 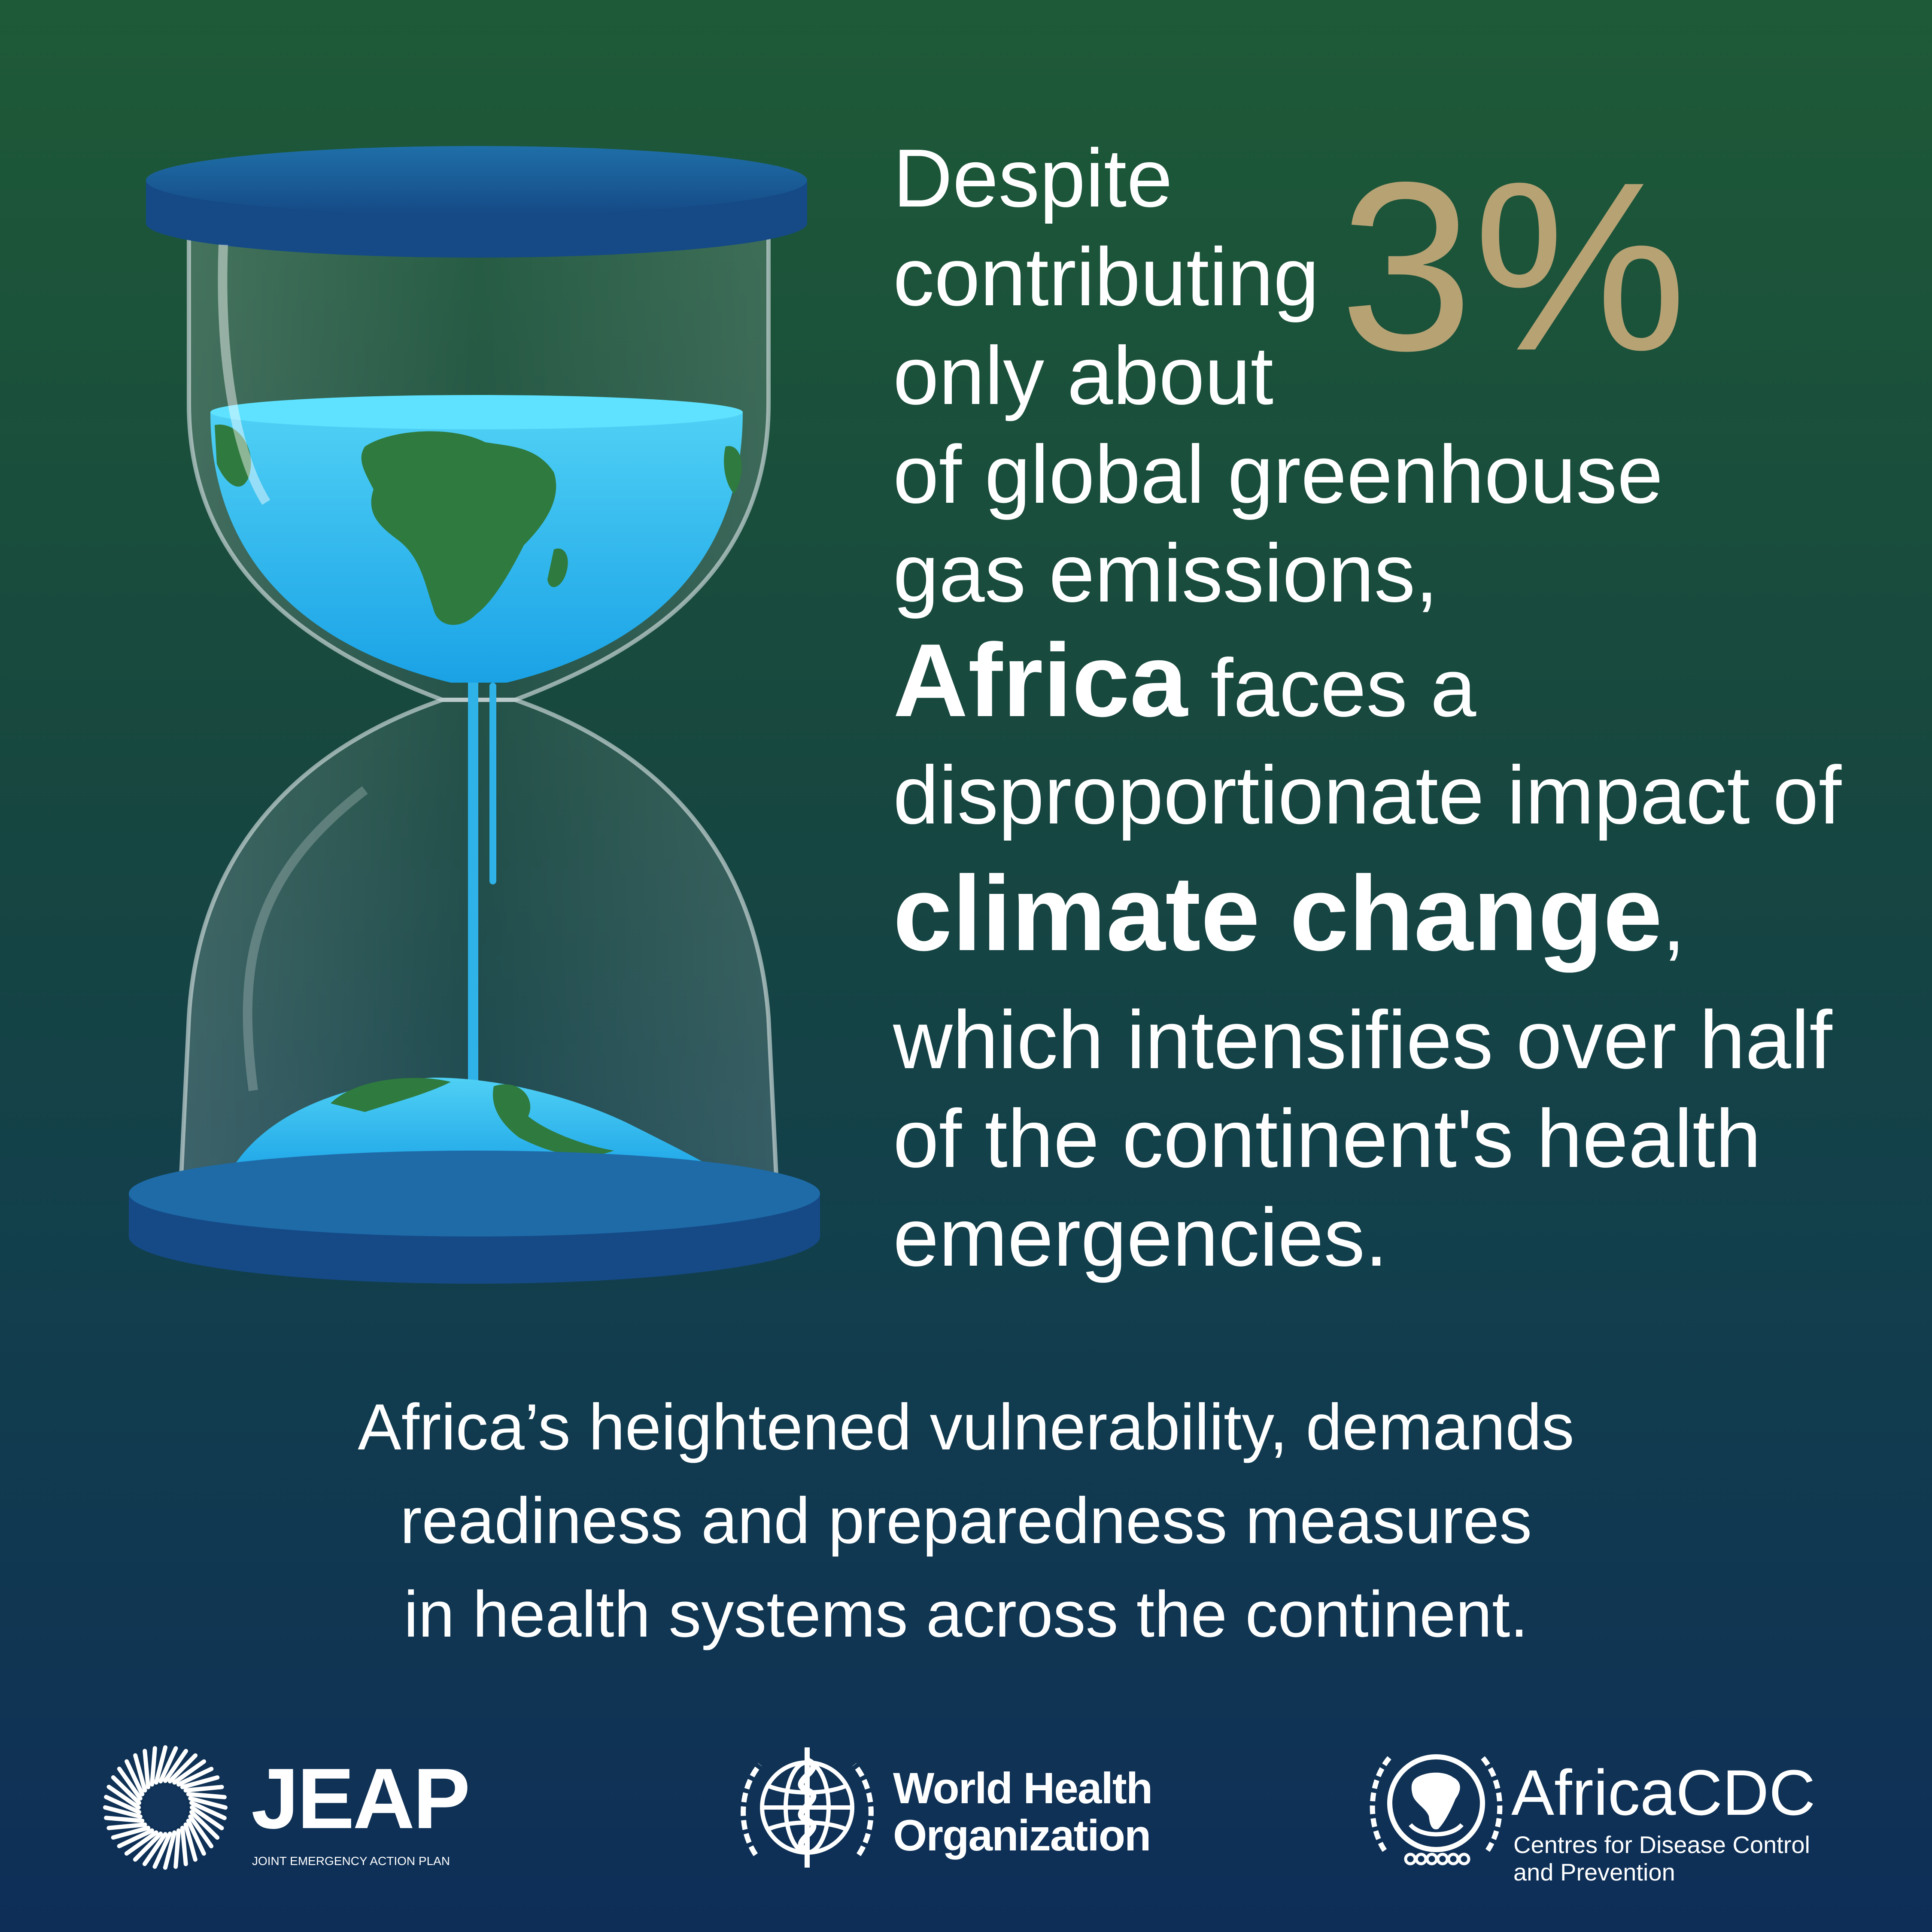 I want to click on water-drip, so click(x=492, y=783).